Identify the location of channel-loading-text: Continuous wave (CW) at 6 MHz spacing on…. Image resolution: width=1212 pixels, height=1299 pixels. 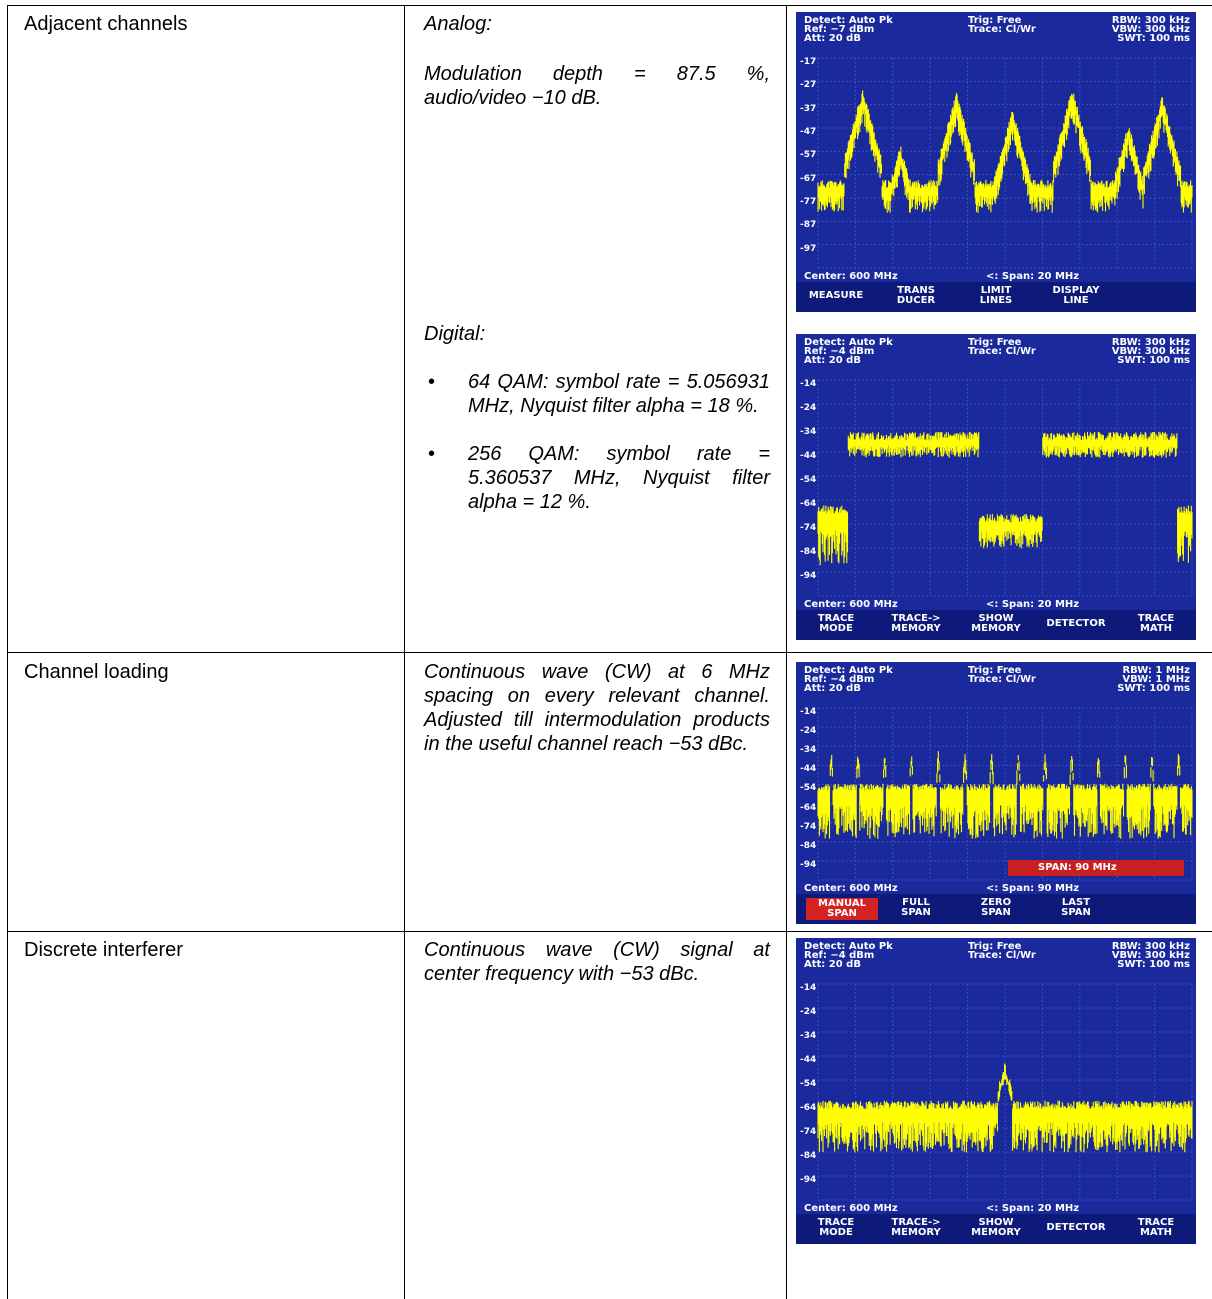
(597, 708).